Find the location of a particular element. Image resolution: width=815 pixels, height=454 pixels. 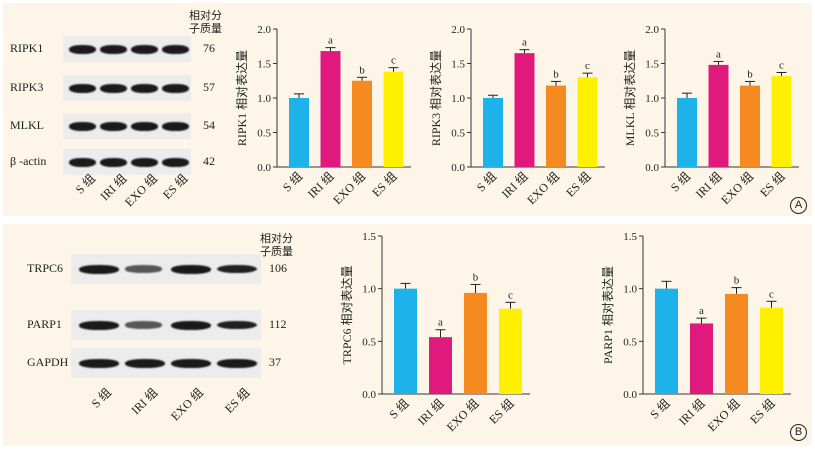

mw-value: 37 is located at coordinates (275, 362).